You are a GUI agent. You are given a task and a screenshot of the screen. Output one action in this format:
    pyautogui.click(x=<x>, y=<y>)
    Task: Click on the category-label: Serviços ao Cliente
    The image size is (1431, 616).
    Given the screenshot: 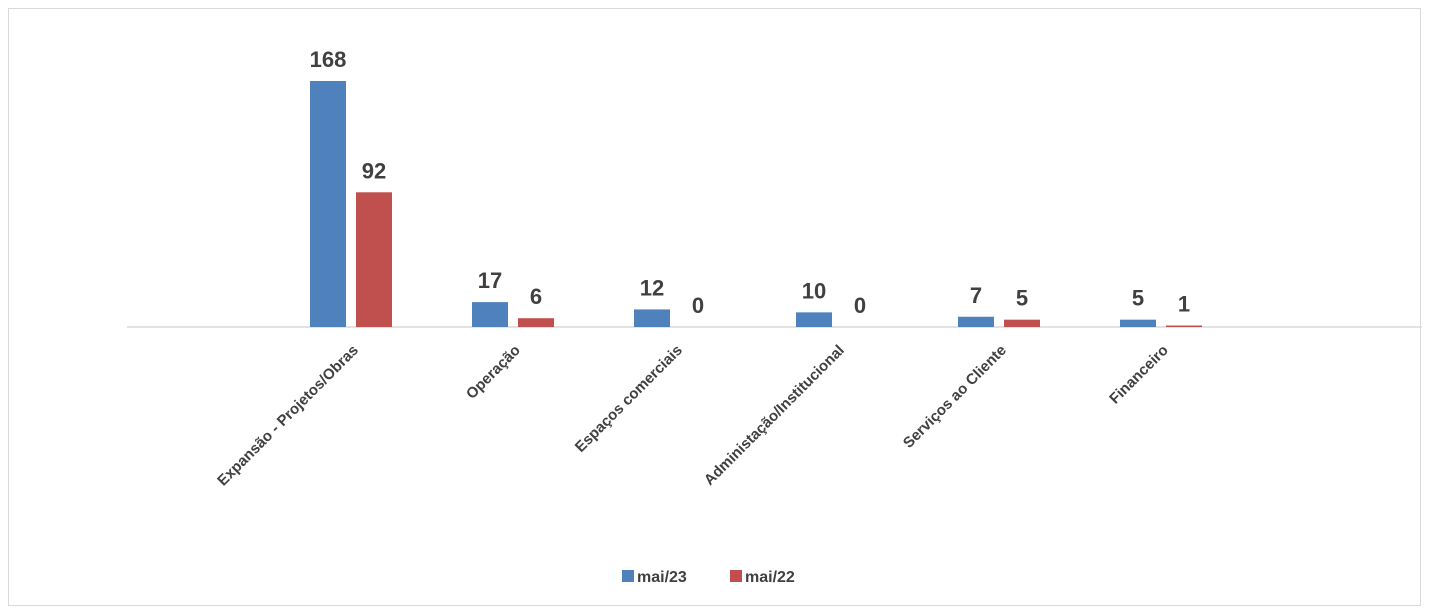 What is the action you would take?
    pyautogui.click(x=955, y=397)
    